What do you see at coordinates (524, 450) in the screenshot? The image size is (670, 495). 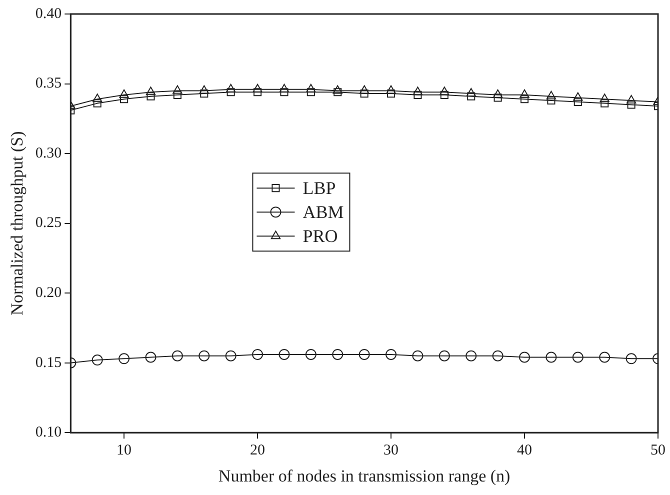 I see `x-tick-label: 40` at bounding box center [524, 450].